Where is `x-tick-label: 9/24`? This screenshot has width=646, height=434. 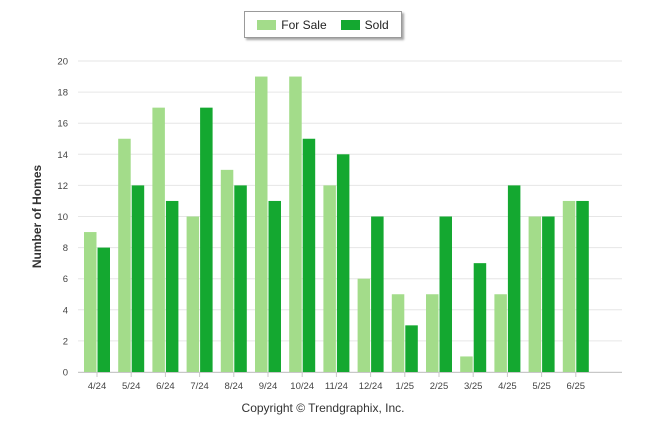 x-tick-label: 9/24 is located at coordinates (268, 386).